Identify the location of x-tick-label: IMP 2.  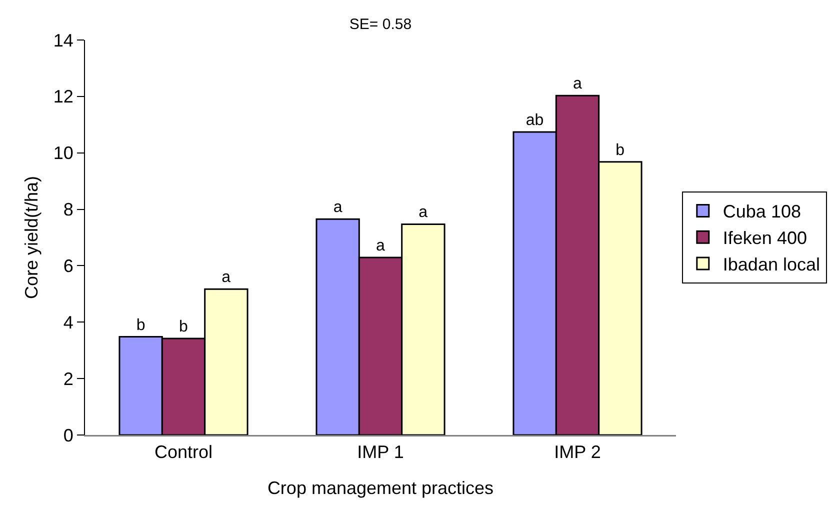
(577, 452).